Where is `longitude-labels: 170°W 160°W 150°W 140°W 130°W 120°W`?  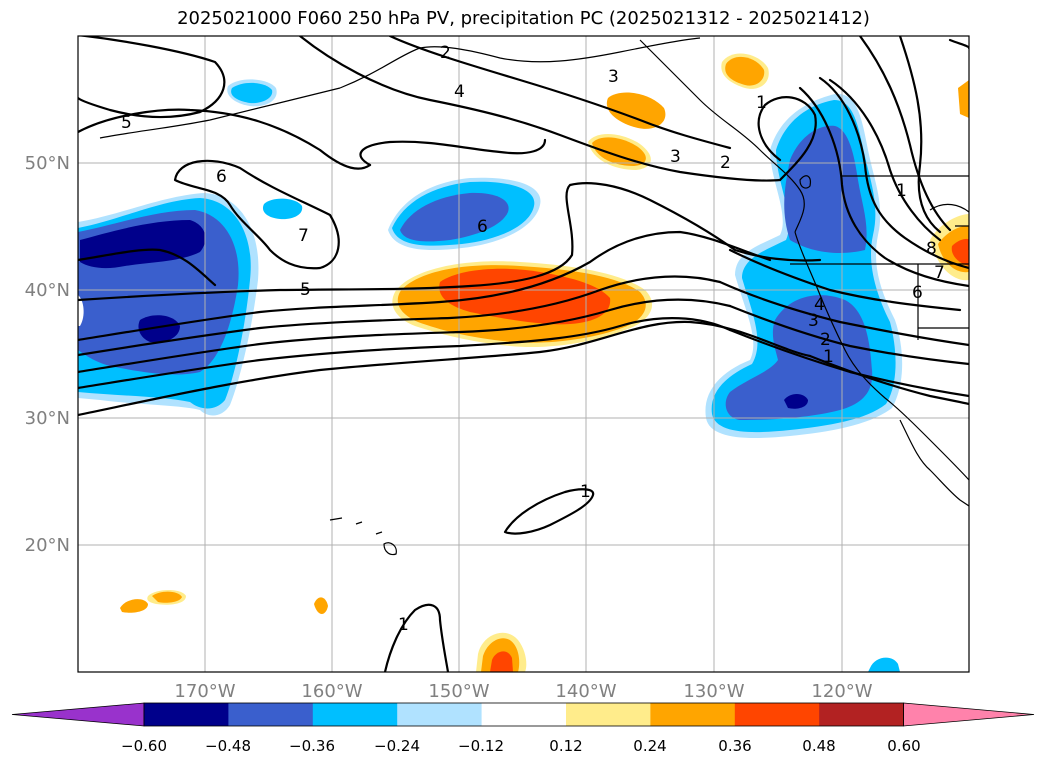
longitude-labels: 170°W 160°W 150°W 140°W 130°W 120°W is located at coordinates (523, 691).